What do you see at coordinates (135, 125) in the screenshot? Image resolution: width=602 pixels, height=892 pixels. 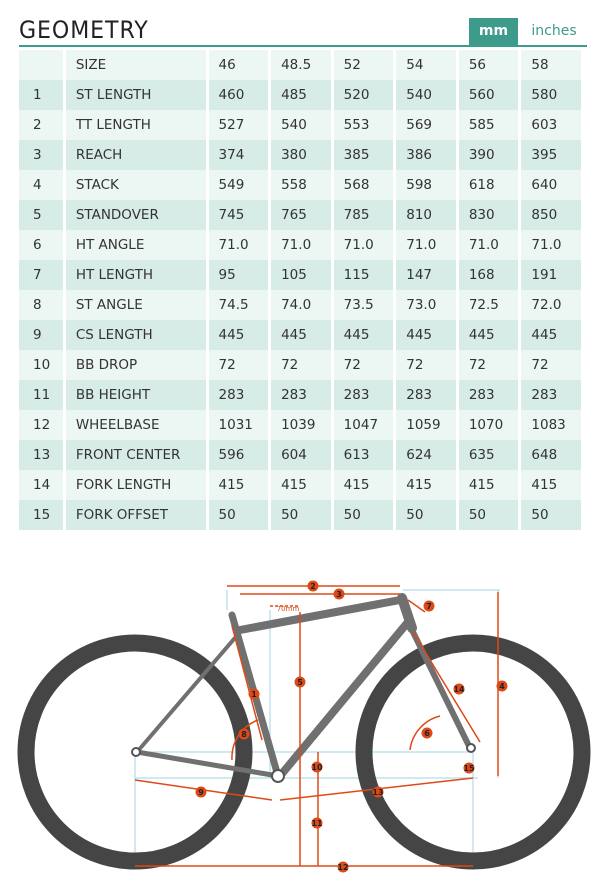 I see `row-measurement-name: TT LENGTH` at bounding box center [135, 125].